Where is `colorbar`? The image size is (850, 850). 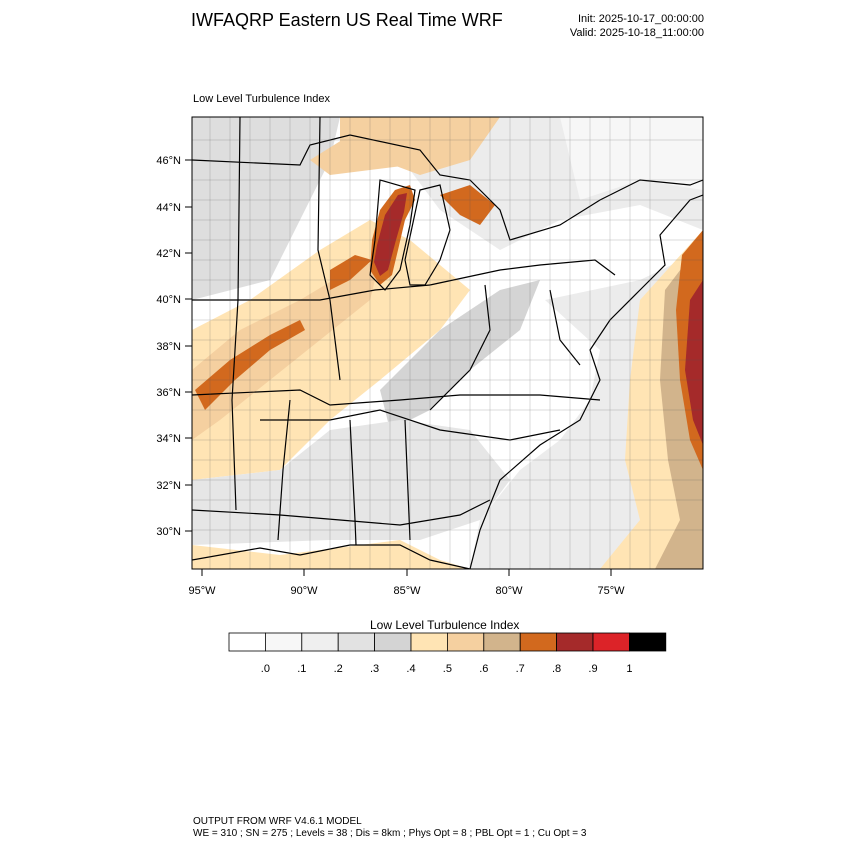
colorbar is located at coordinates (447, 642).